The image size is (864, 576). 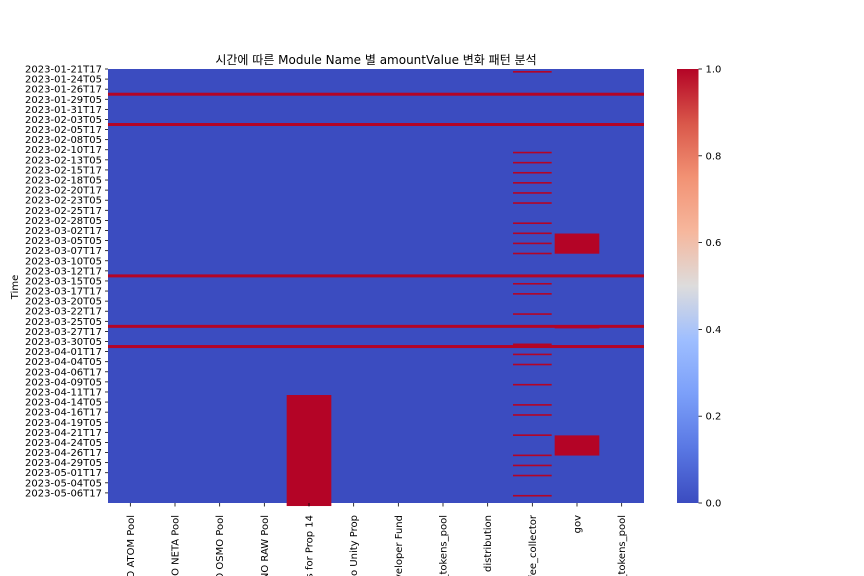 I want to click on colorbar-tick-label: 0.4, so click(x=714, y=330).